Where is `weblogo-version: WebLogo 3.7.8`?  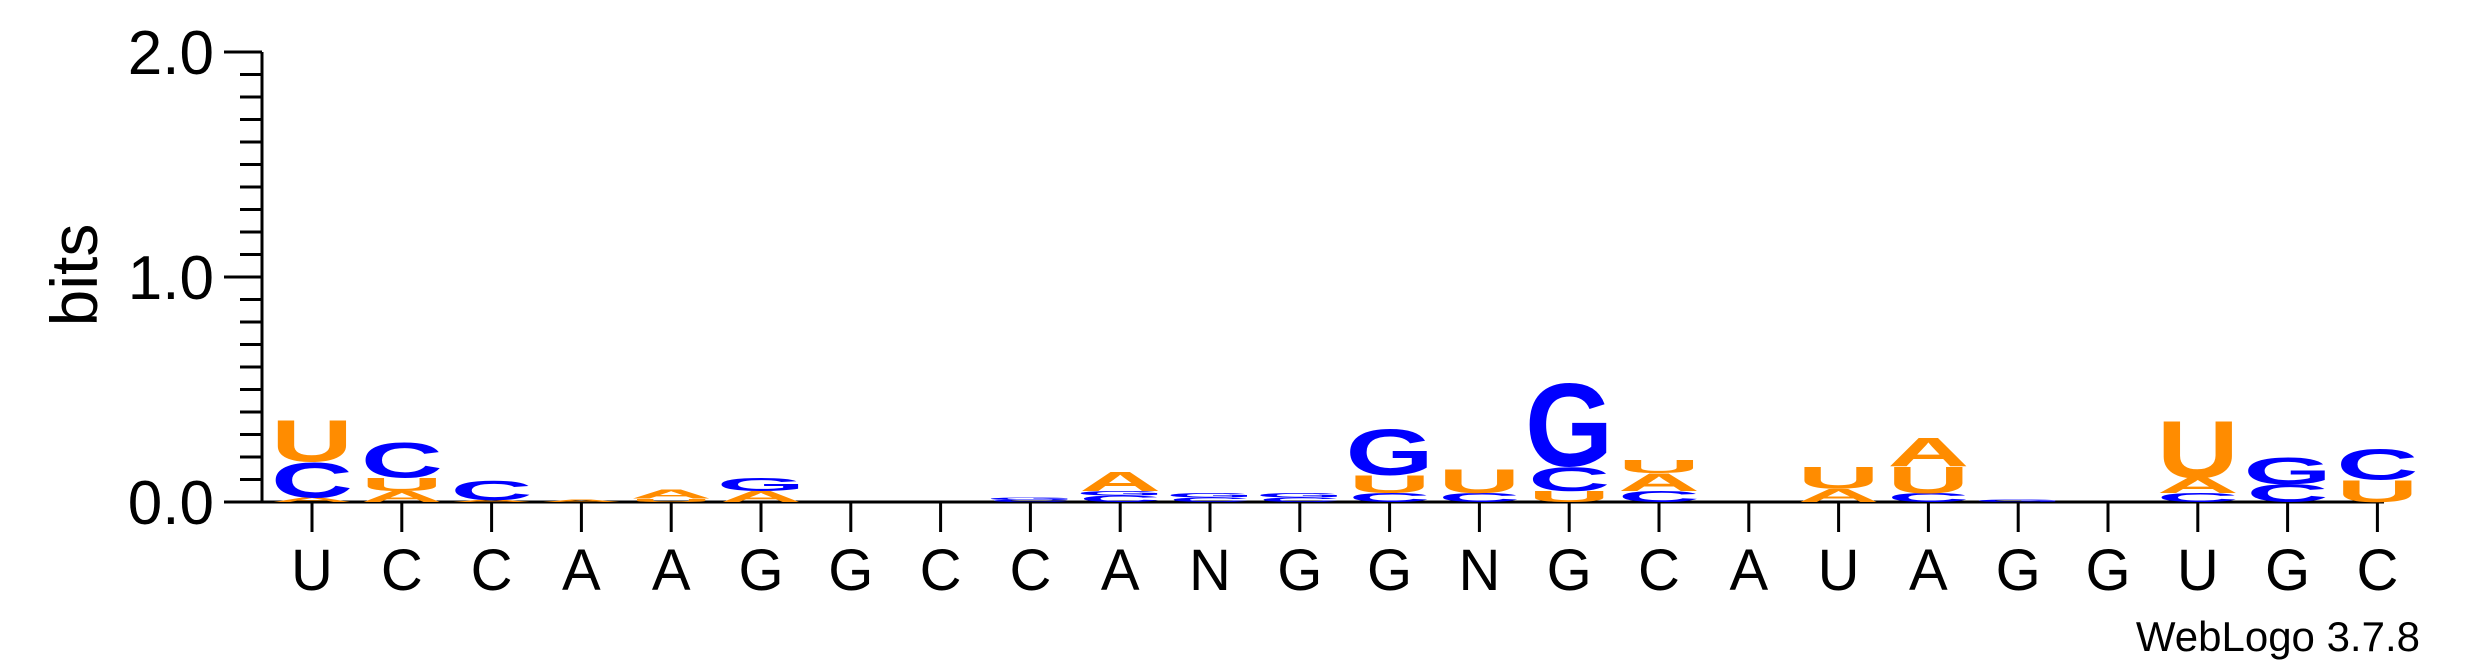
weblogo-version: WebLogo 3.7.8 is located at coordinates (2278, 636).